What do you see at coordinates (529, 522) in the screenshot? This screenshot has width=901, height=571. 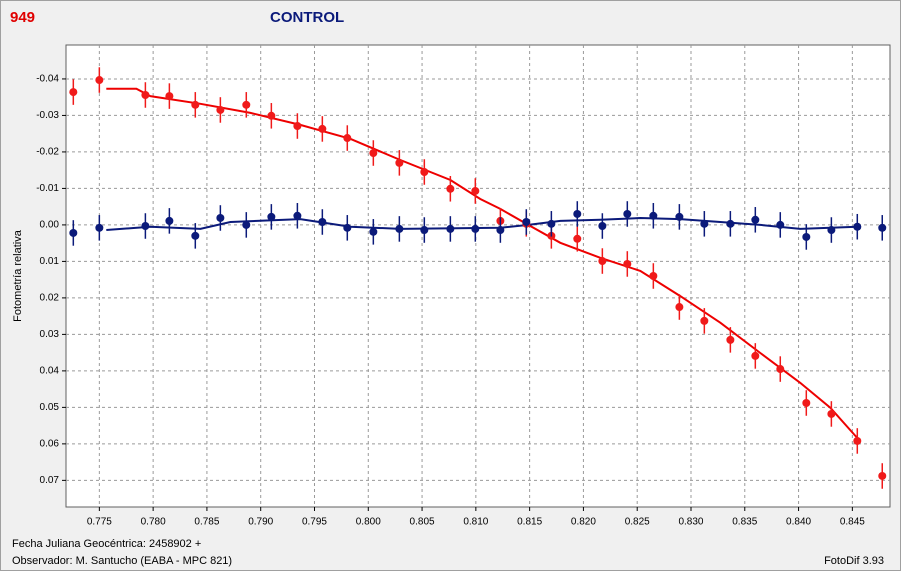 I see `x-tick-label: 0.815` at bounding box center [529, 522].